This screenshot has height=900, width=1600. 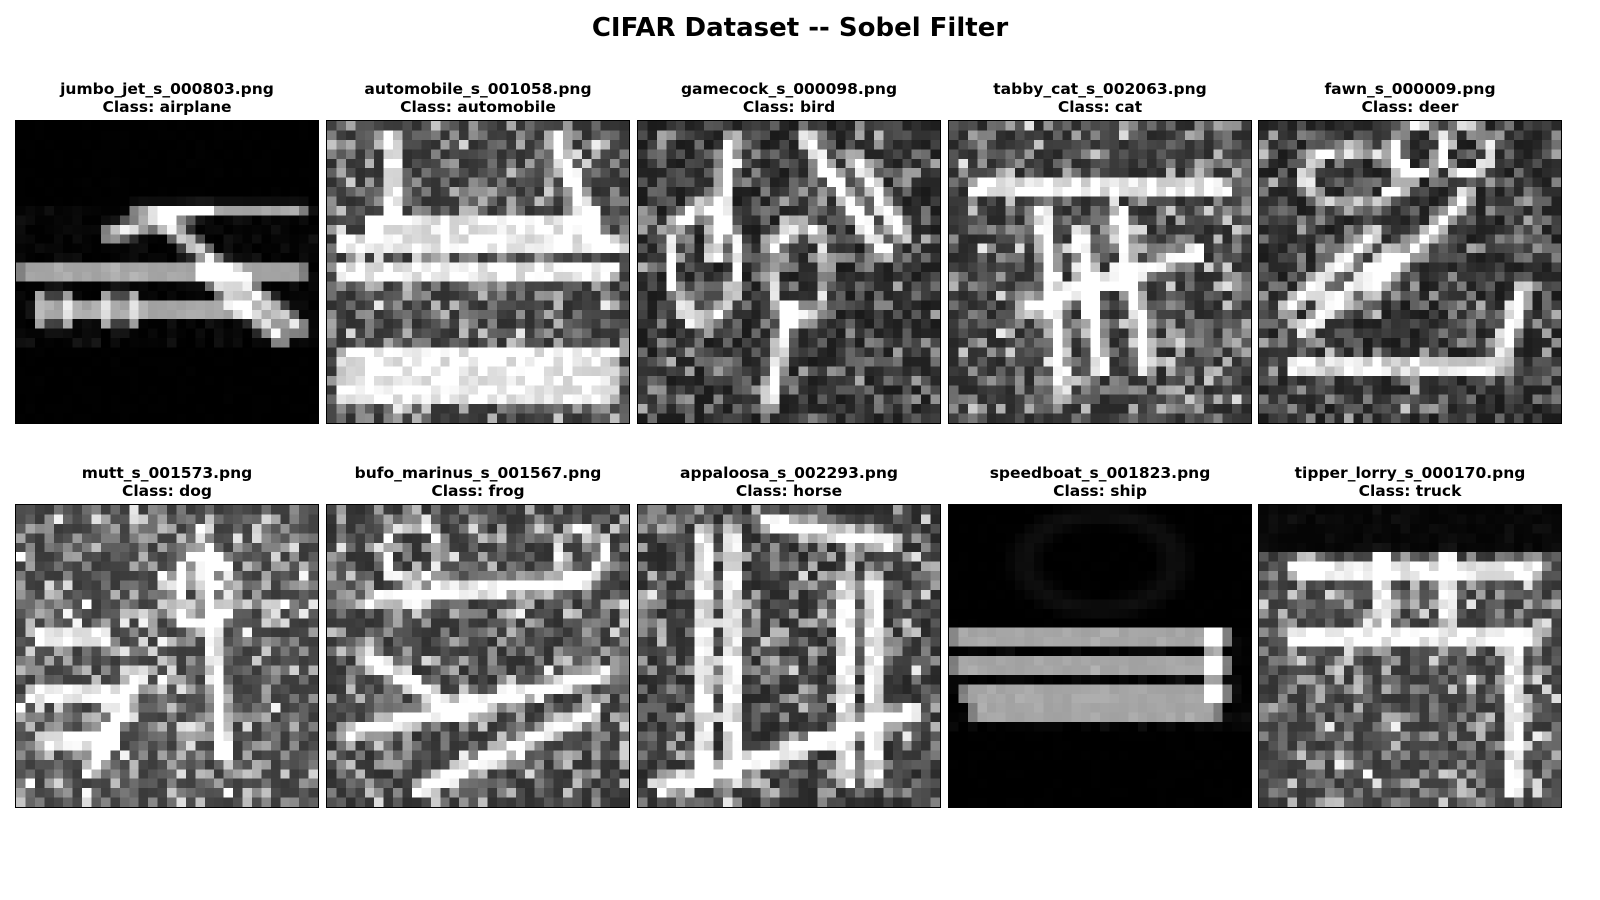 I want to click on panel-class-label: Class: cat, so click(x=1100, y=107).